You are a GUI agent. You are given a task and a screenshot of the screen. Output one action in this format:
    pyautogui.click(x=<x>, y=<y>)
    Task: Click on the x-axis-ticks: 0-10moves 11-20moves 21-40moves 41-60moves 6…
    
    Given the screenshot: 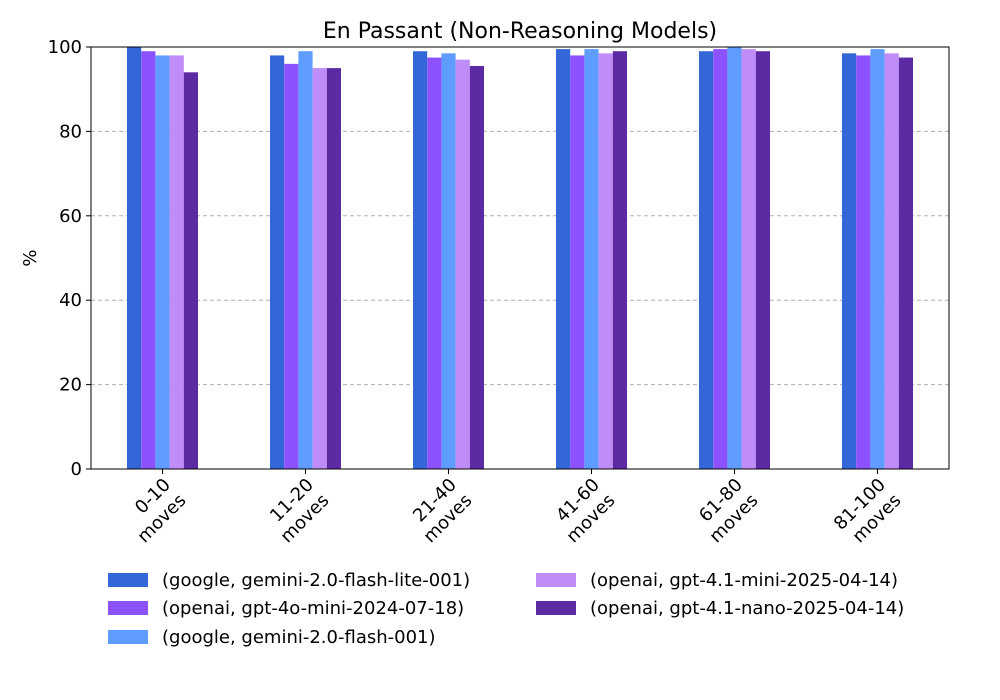 What is the action you would take?
    pyautogui.click(x=511, y=509)
    